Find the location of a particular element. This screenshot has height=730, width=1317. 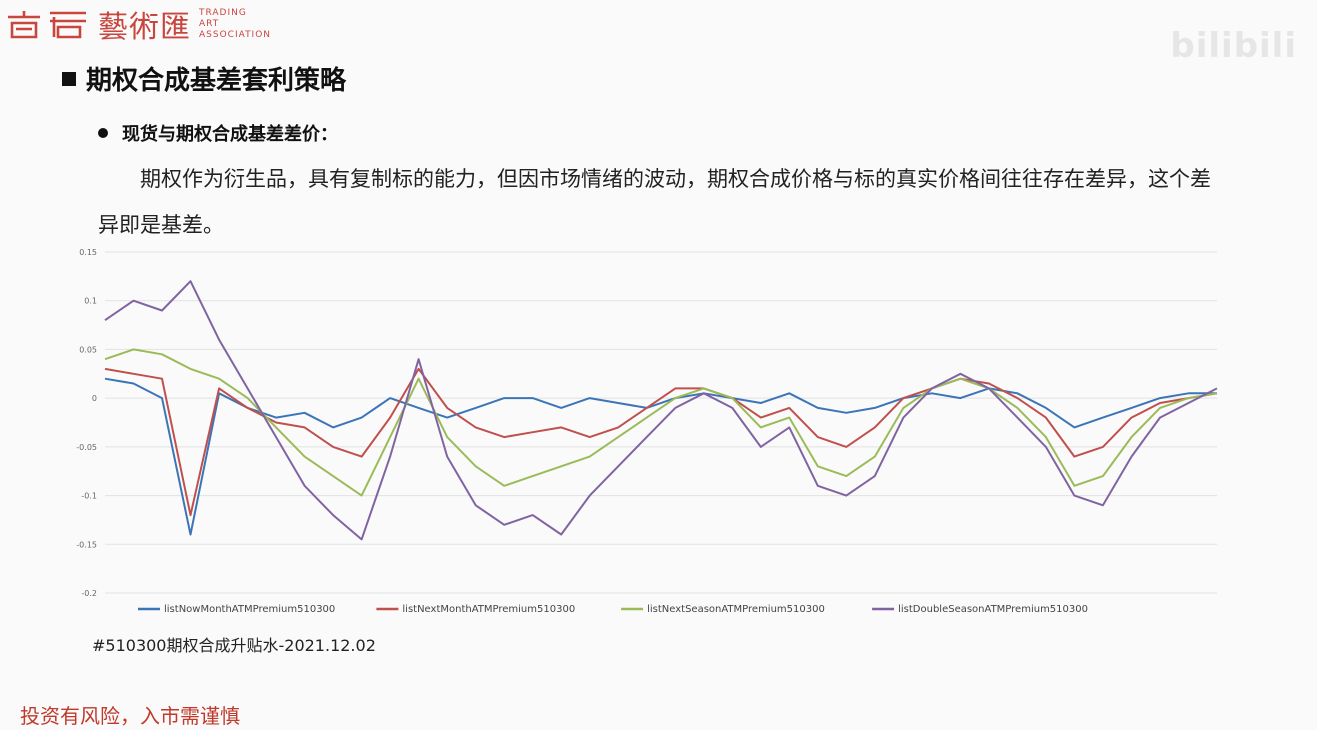

bullet-heading-text: 现货与期权合成基差差价： is located at coordinates (230, 134).